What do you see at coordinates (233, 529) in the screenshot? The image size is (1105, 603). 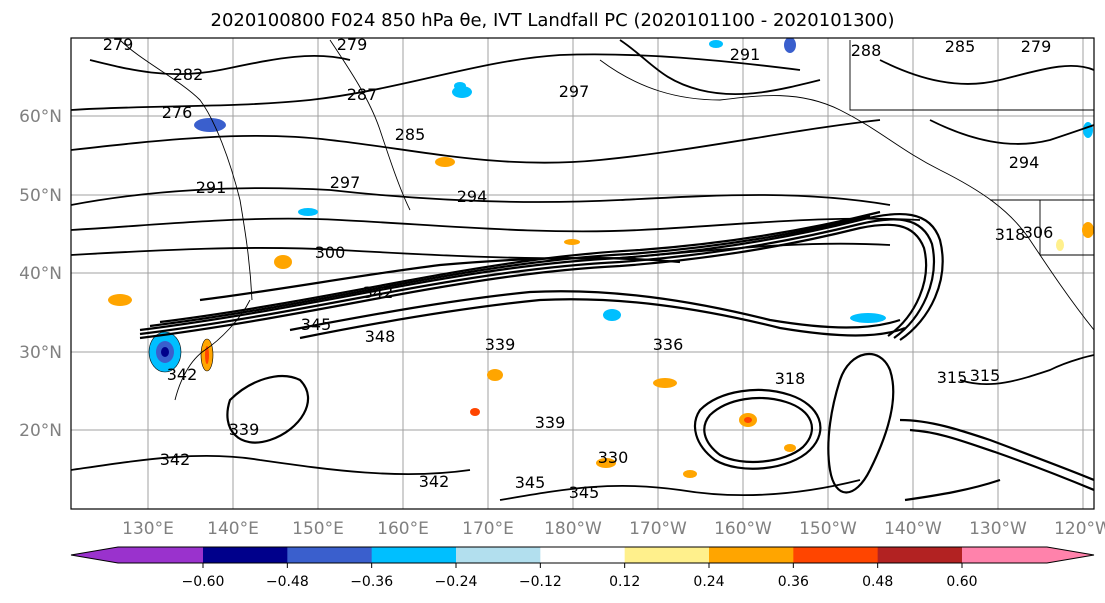 I see `lon-label: 140°E` at bounding box center [233, 529].